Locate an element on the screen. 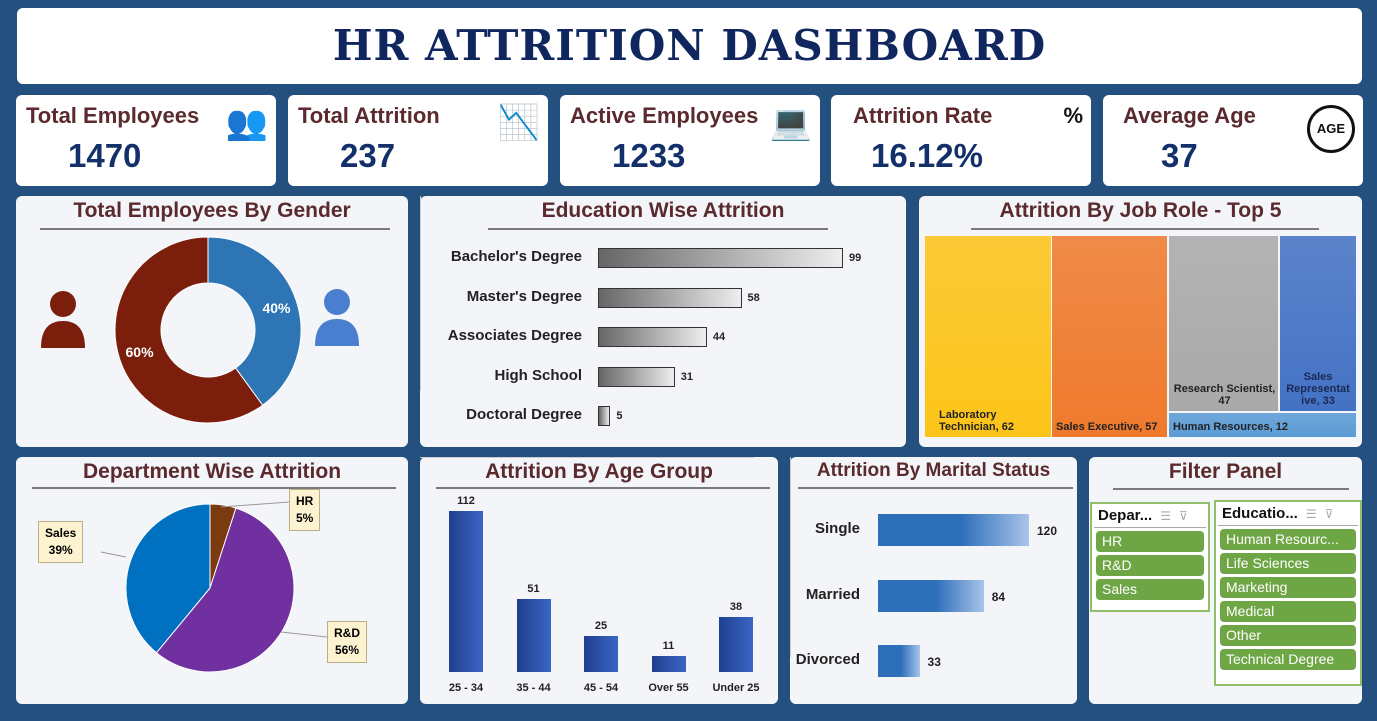 The width and height of the screenshot is (1377, 721). category-label: Associates Degree is located at coordinates (514, 335).